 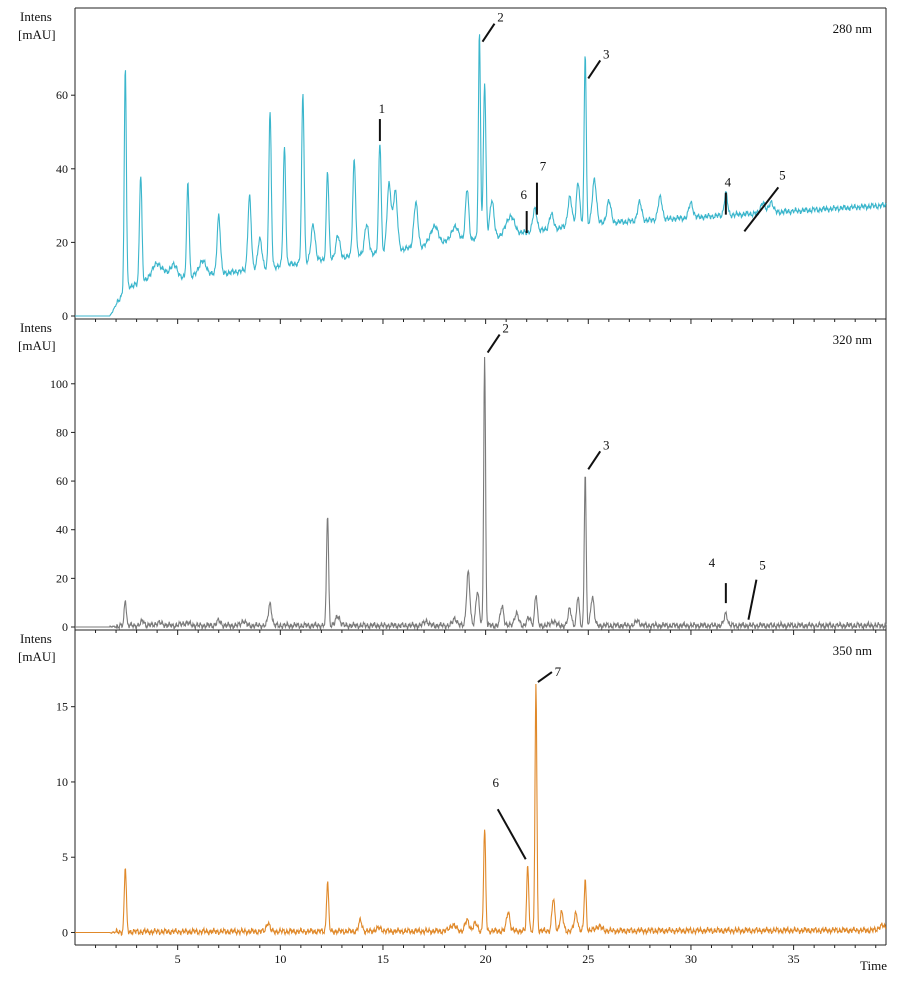 What do you see at coordinates (382, 121) in the screenshot?
I see `peak-annotation-1: 1` at bounding box center [382, 121].